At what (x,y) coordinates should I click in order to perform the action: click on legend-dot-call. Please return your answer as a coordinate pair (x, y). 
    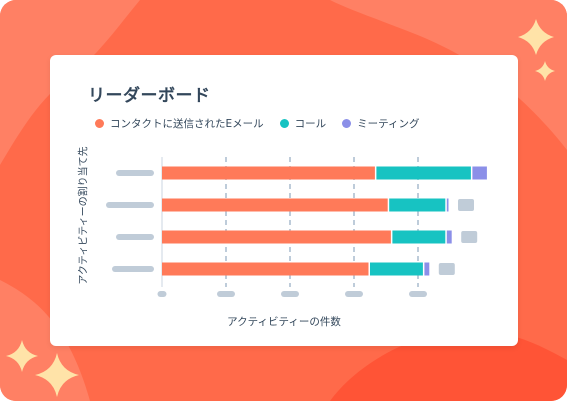
    Looking at the image, I should click on (284, 123).